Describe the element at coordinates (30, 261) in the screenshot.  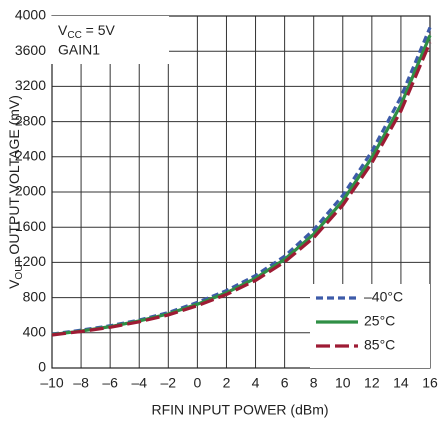
I see `y-tick-label: 1200` at that location.